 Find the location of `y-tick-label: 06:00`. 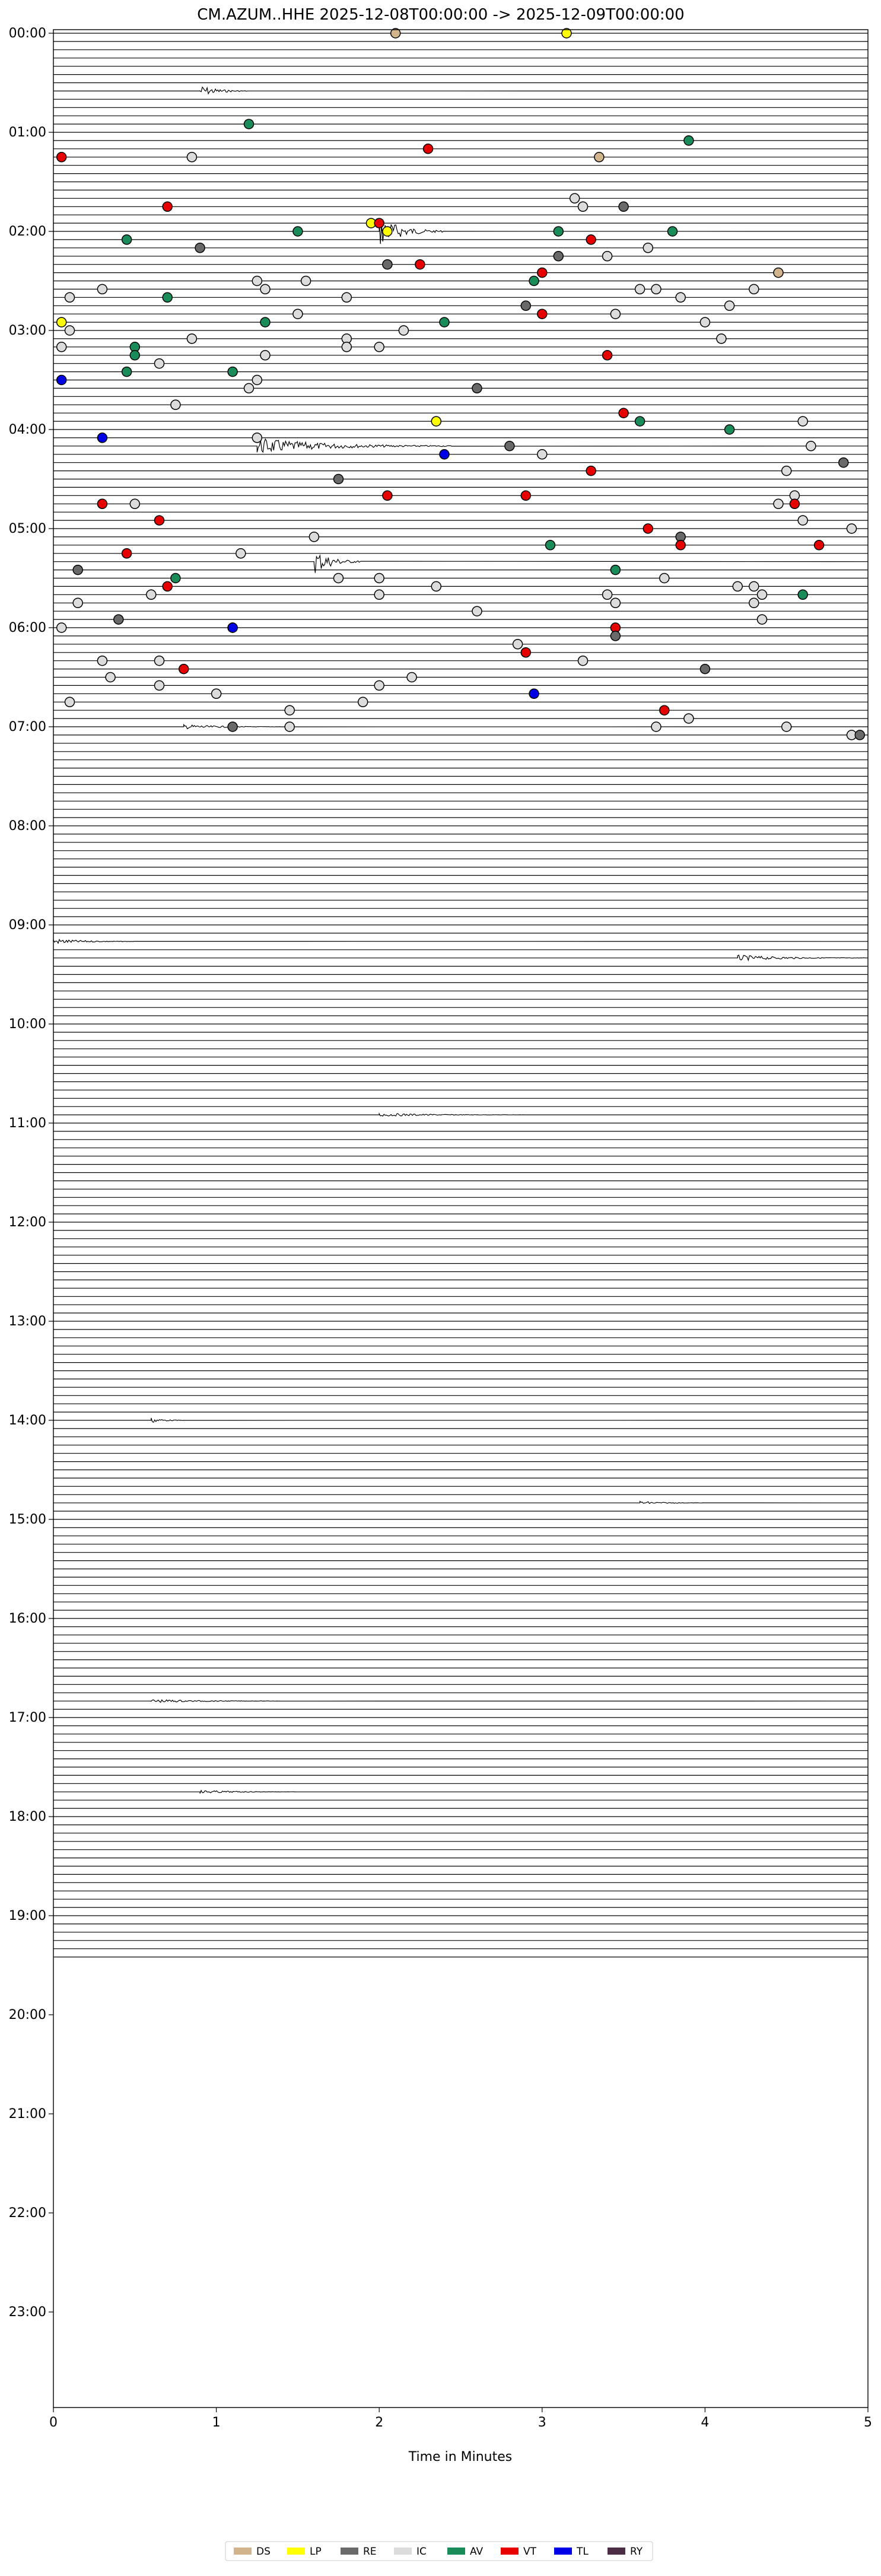

y-tick-label: 06:00 is located at coordinates (27, 628).